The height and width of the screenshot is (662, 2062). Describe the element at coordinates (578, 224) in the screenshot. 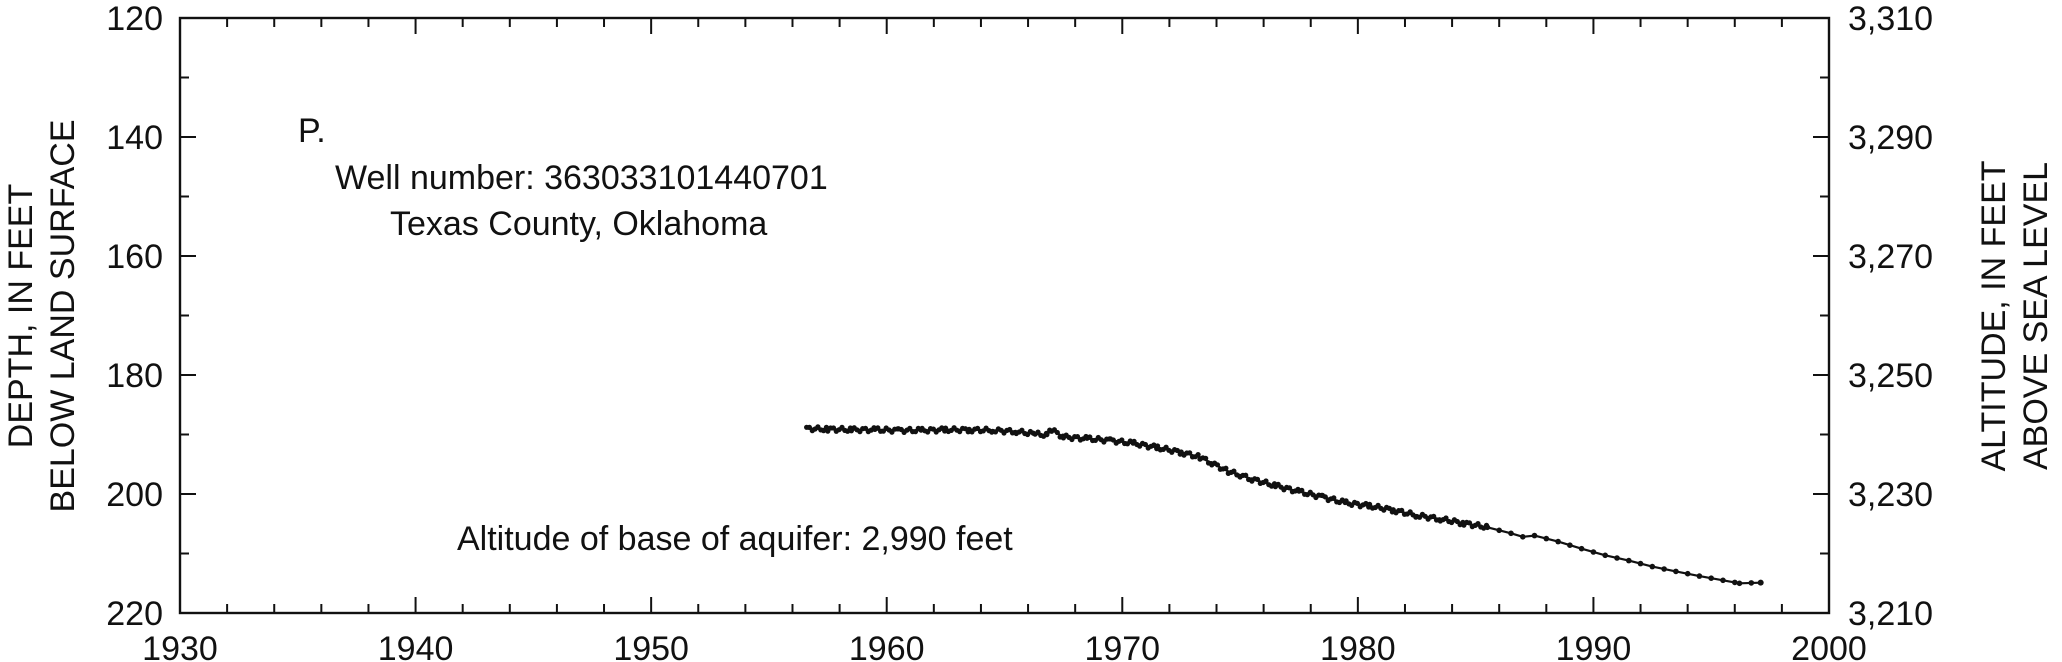

I see `county-label: Texas County, Oklahoma` at that location.